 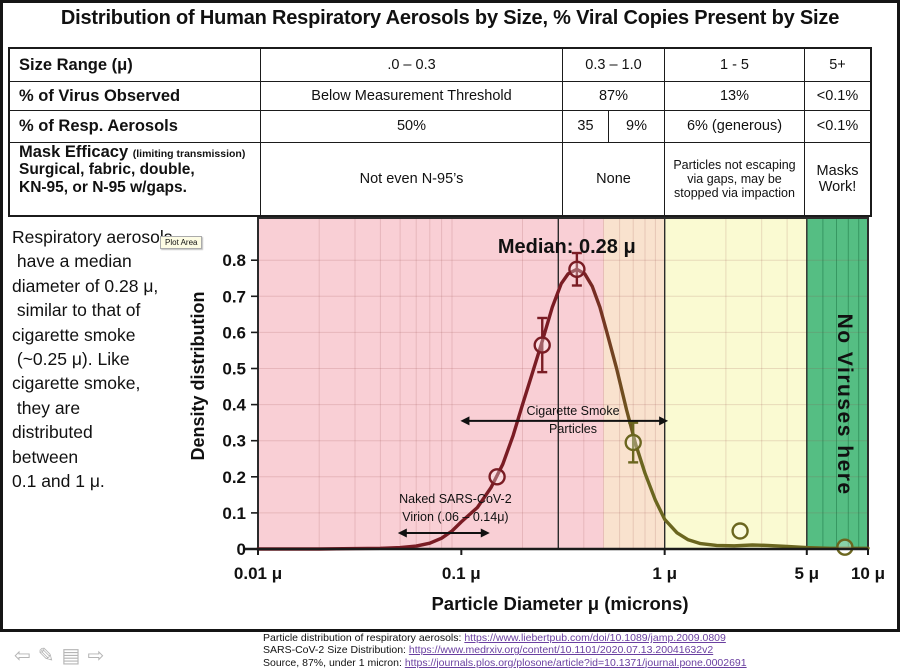 What do you see at coordinates (573, 429) in the screenshot?
I see `svg-text: Particles` at bounding box center [573, 429].